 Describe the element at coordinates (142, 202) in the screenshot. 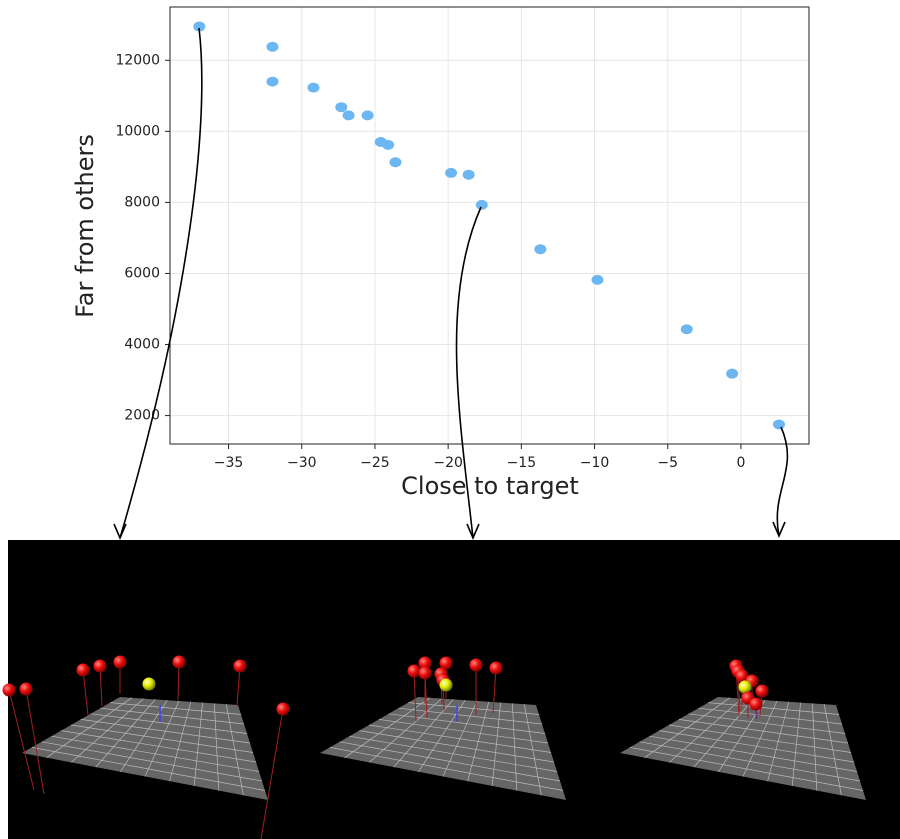

I see `y-tick-label: 8000` at that location.